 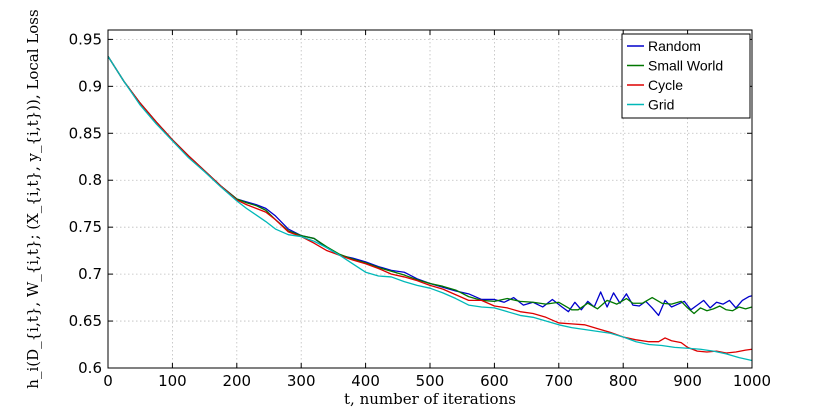 I want to click on y-tick-label: 0.65, so click(x=85, y=321).